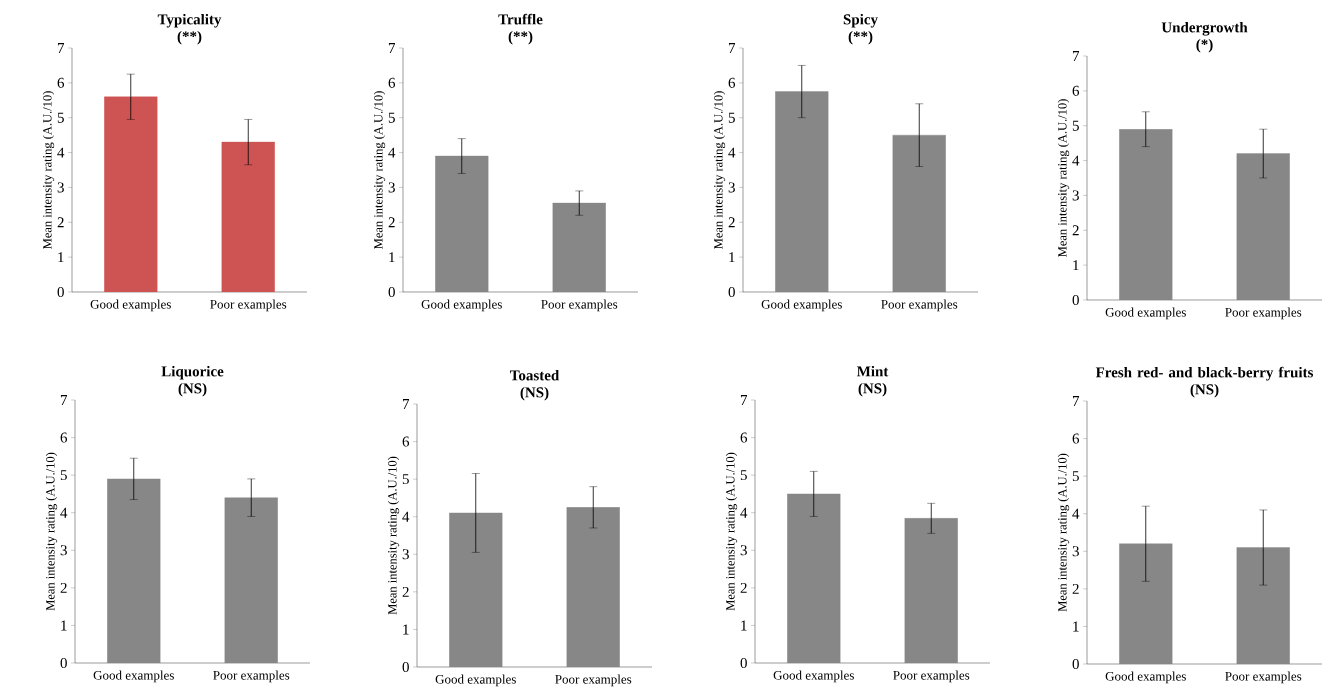 This screenshot has width=1341, height=697. Describe the element at coordinates (520, 19) in the screenshot. I see `chart-title: Truffle` at that location.